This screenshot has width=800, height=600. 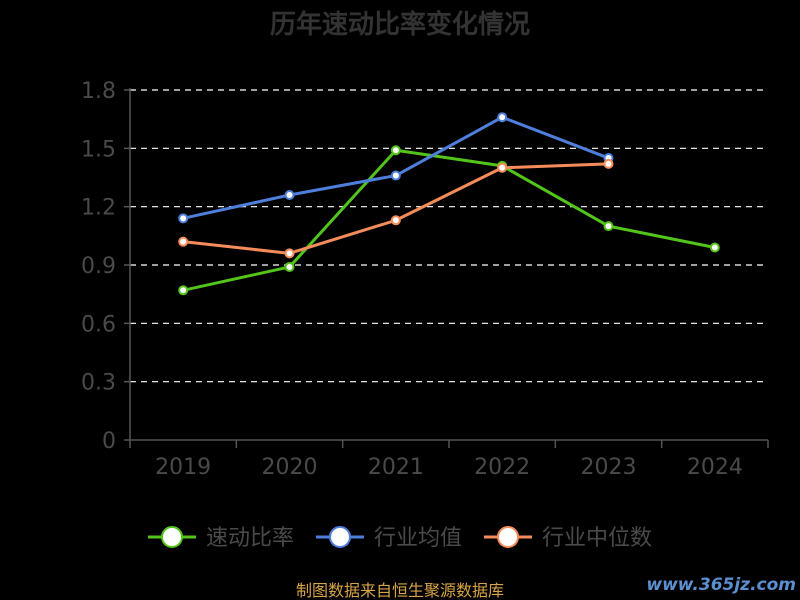 I want to click on legend-item: 行业均值, so click(x=389, y=538).